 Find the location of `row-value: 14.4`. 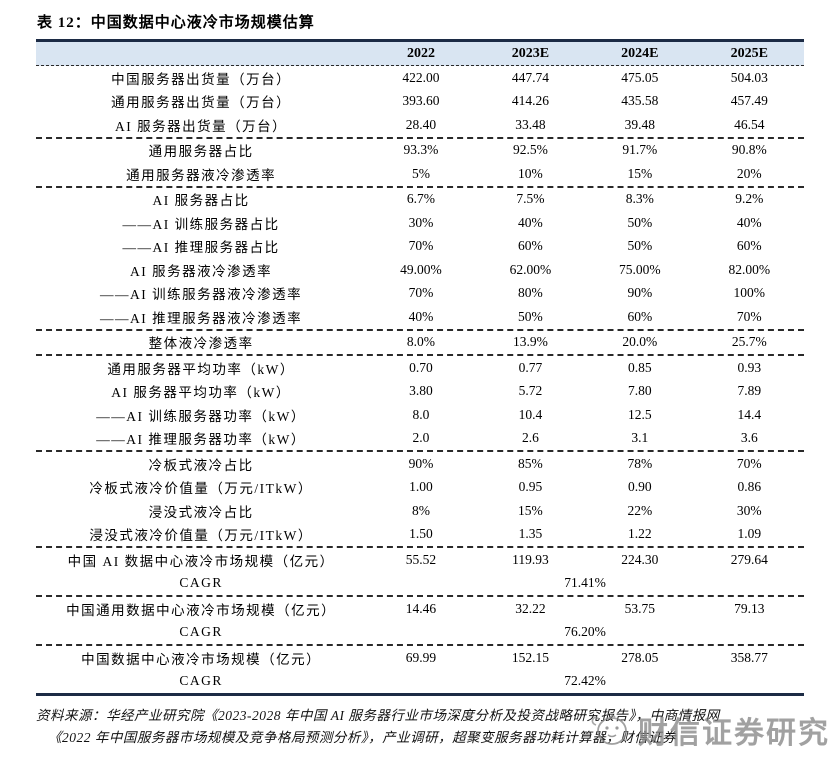

row-value: 14.4 is located at coordinates (749, 414).